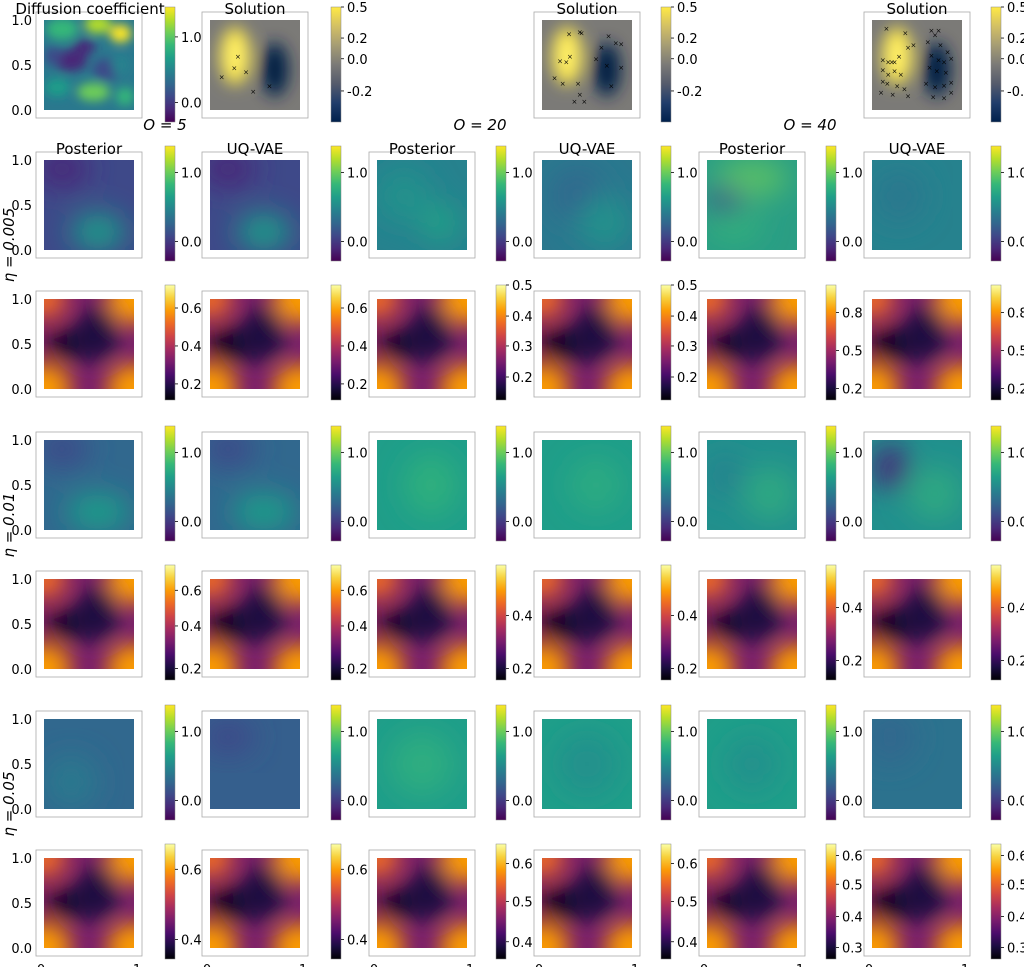 The height and width of the screenshot is (967, 1024). Describe the element at coordinates (9, 803) in the screenshot. I see `noise-level-label: η = 0.05` at that location.